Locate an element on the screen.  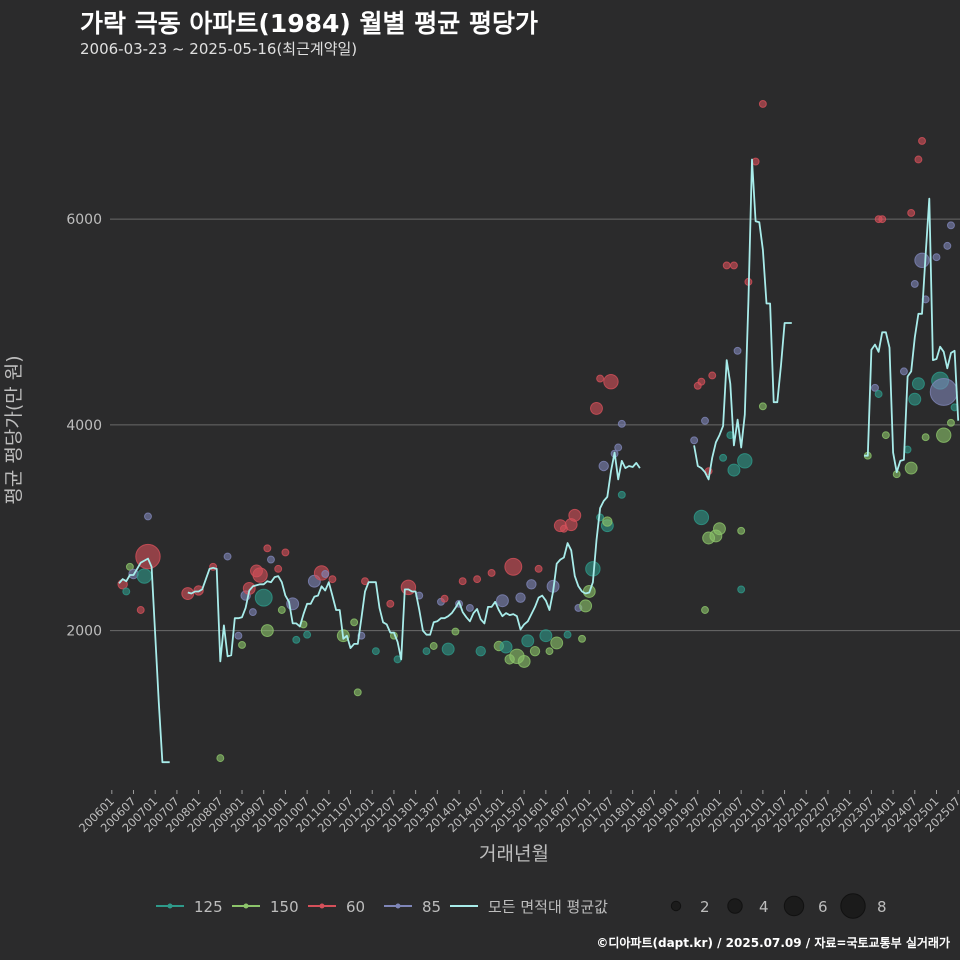
legend: 125 150 60 85 모든 면적대 평균값 2 4 6 8 is located at coordinates (521, 906).